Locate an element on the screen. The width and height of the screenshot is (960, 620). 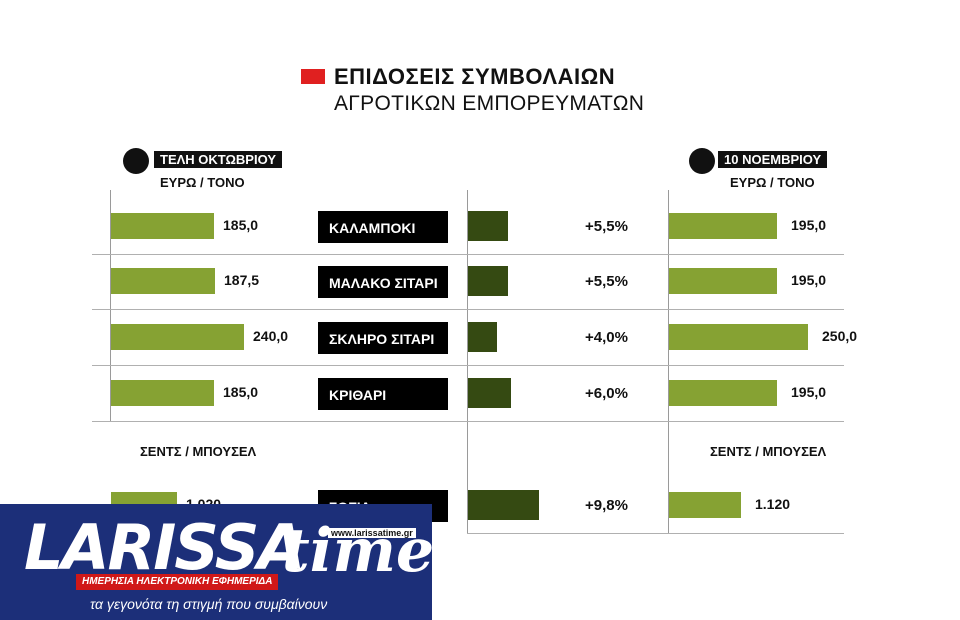
nov-price-label: 1.120 is located at coordinates (773, 504).